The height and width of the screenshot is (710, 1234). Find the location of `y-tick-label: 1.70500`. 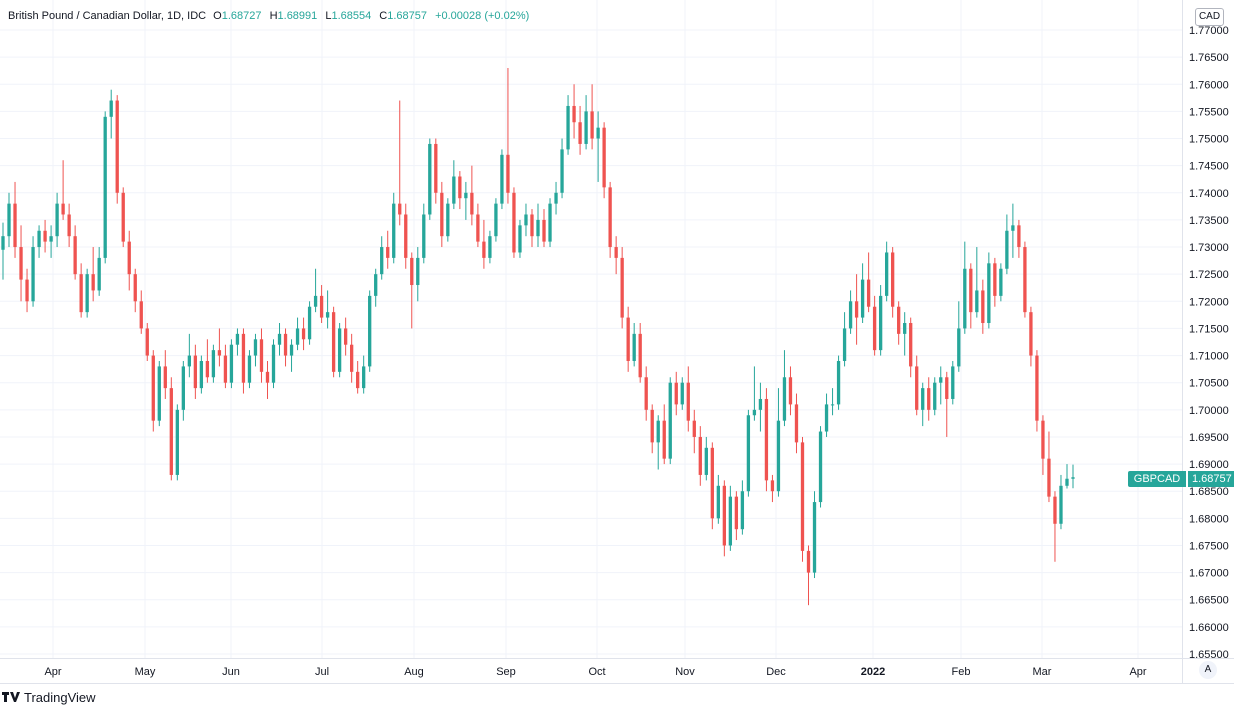

y-tick-label: 1.70500 is located at coordinates (1209, 384).